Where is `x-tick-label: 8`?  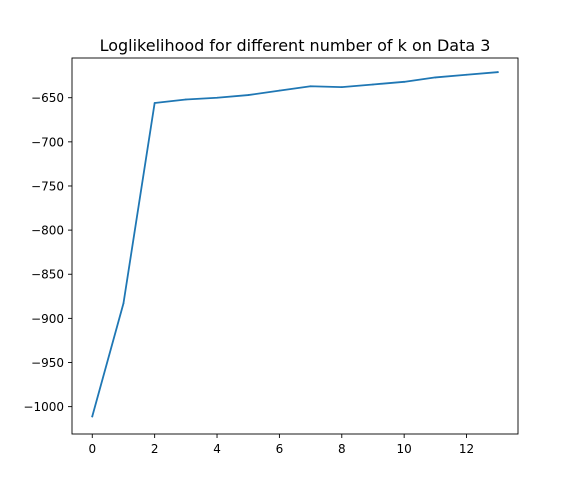
x-tick-label: 8 is located at coordinates (342, 449).